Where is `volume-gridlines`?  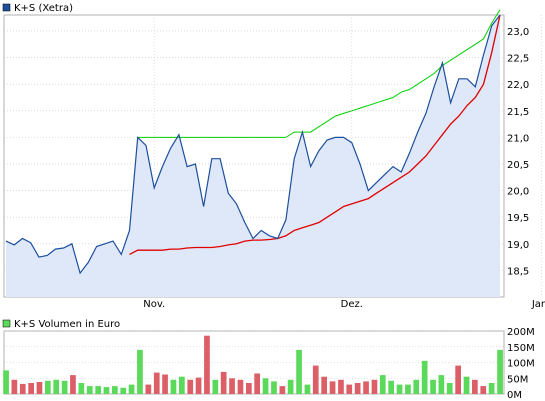 volume-gridlines is located at coordinates (254, 362).